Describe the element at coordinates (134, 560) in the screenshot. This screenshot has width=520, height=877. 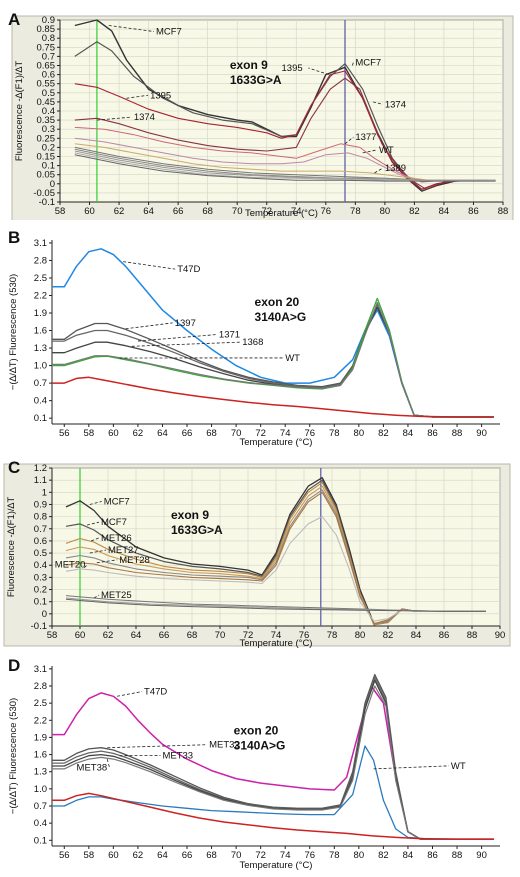
I see `curve-label: MET28` at that location.